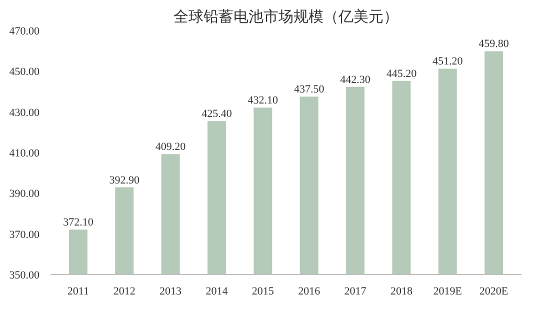 The height and width of the screenshot is (323, 541). What do you see at coordinates (309, 90) in the screenshot?
I see `data-label: 437.50` at bounding box center [309, 90].